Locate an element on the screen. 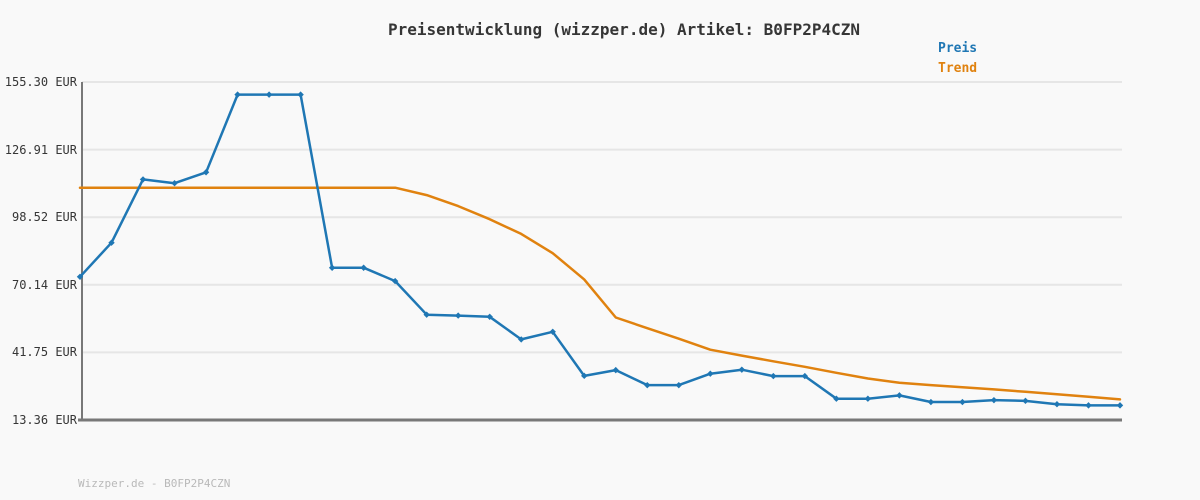  y-axis-tick-label: 126.91 EUR is located at coordinates (40, 149).